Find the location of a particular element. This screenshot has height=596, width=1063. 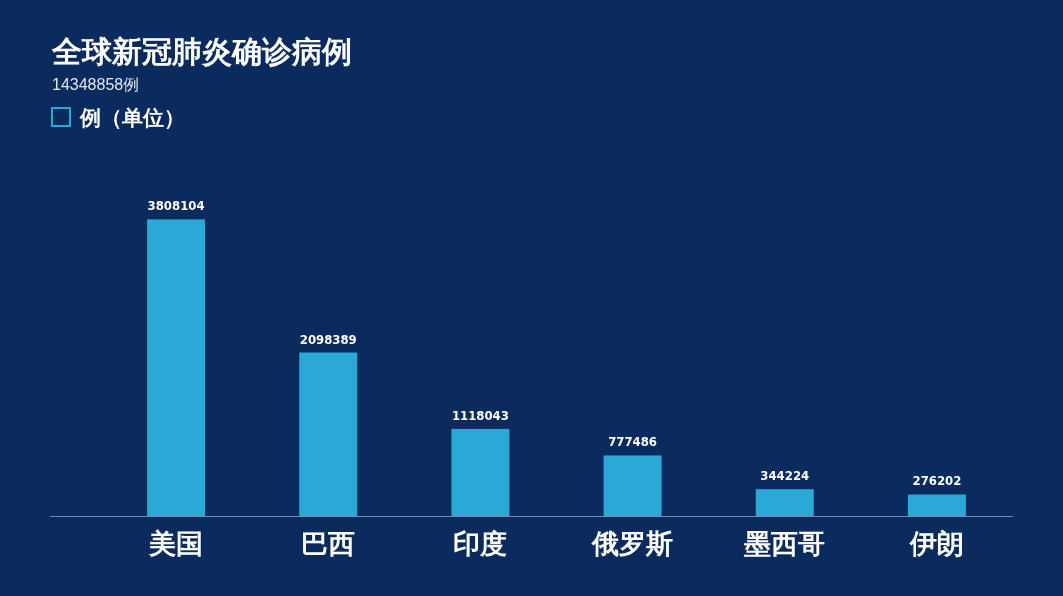

x-tick-label: 印度 is located at coordinates (480, 543).